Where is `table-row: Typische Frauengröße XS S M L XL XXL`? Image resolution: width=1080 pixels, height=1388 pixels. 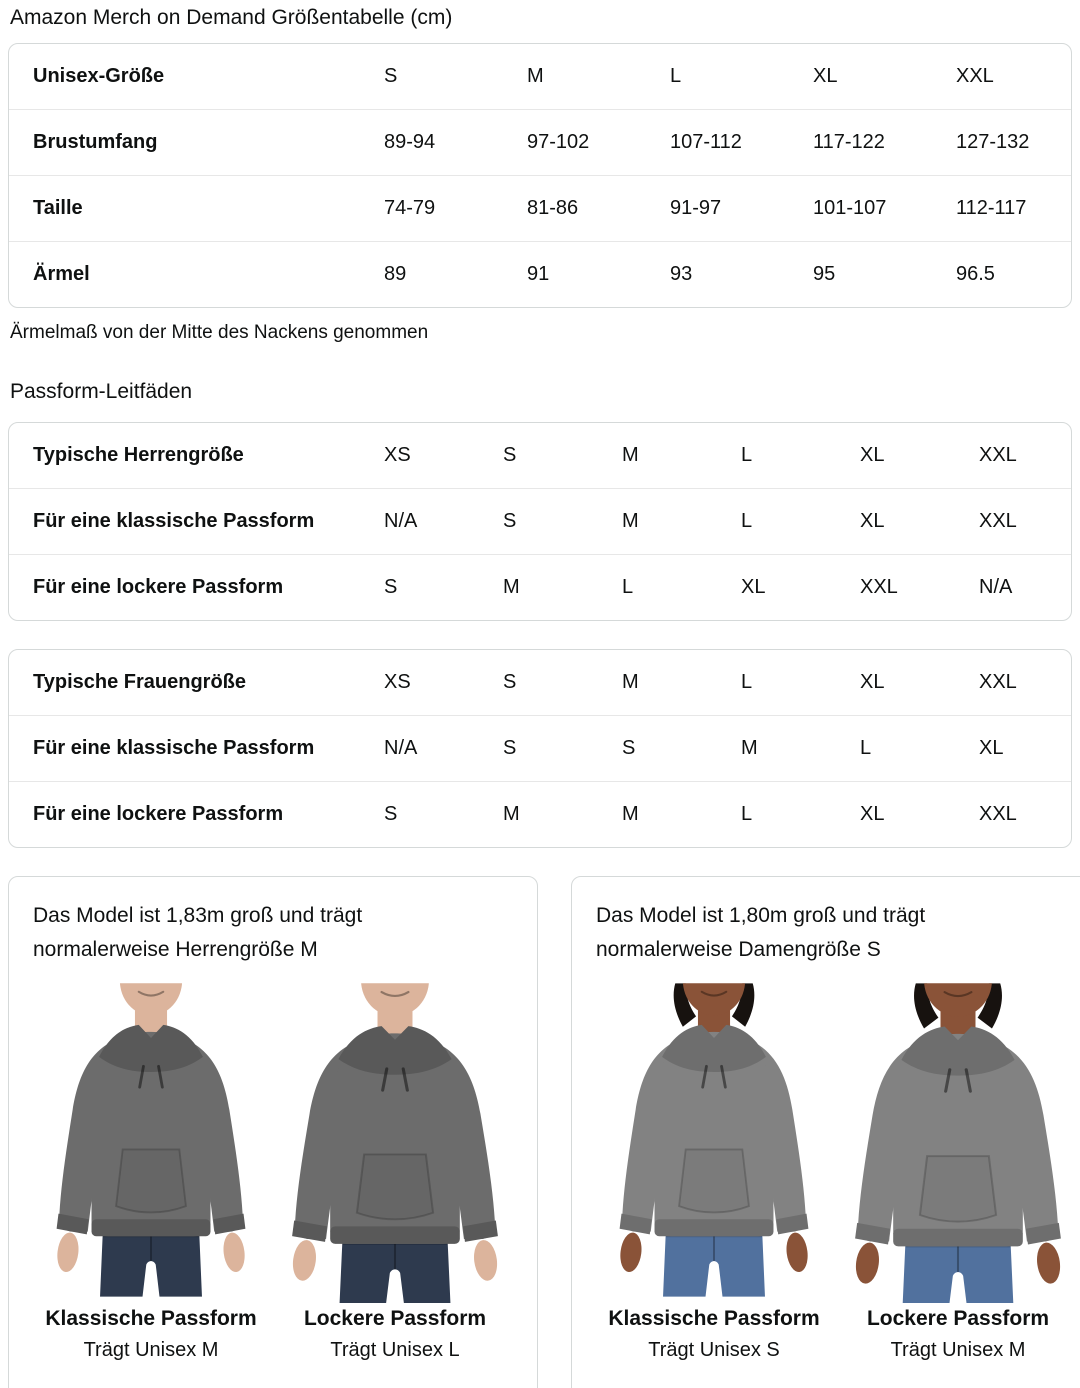
table-row: Typische Frauengröße XS S M L XL XXL is located at coordinates (540, 682).